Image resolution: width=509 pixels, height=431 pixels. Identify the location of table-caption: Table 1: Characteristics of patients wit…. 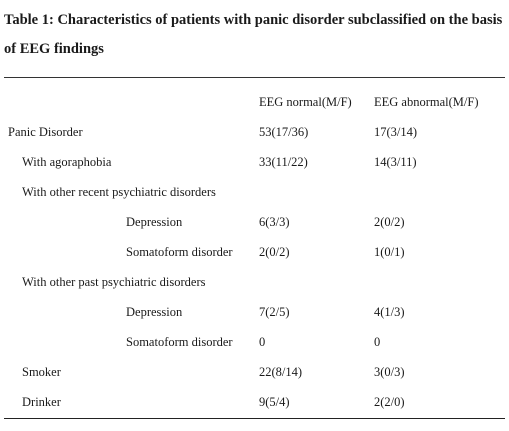
(253, 34).